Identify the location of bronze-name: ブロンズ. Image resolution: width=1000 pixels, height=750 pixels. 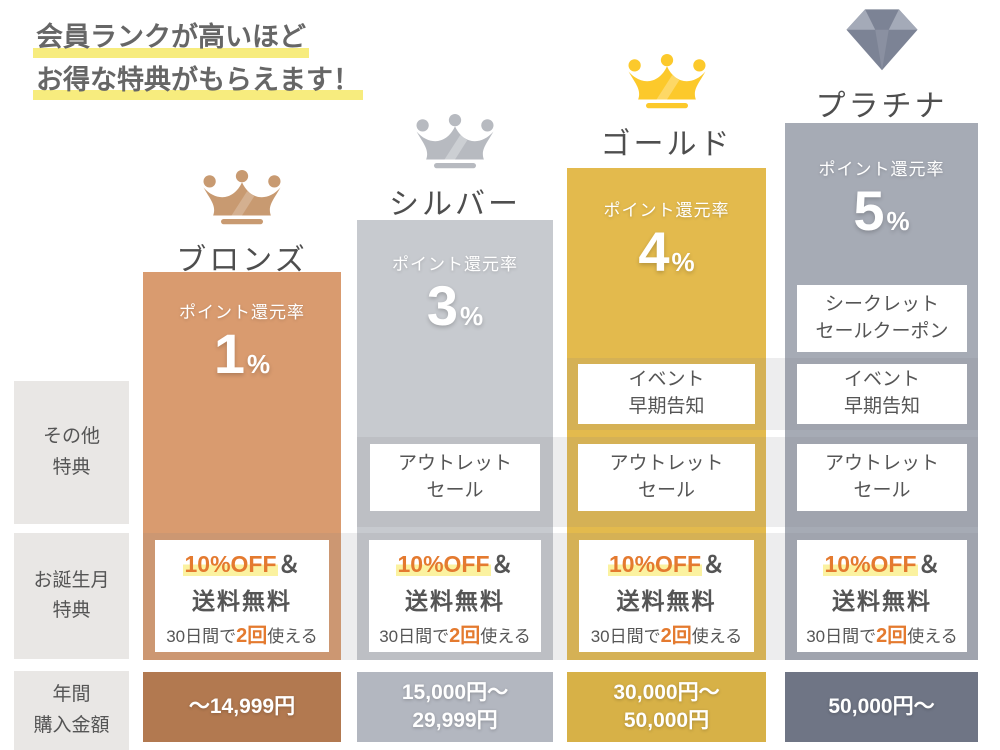
(242, 260).